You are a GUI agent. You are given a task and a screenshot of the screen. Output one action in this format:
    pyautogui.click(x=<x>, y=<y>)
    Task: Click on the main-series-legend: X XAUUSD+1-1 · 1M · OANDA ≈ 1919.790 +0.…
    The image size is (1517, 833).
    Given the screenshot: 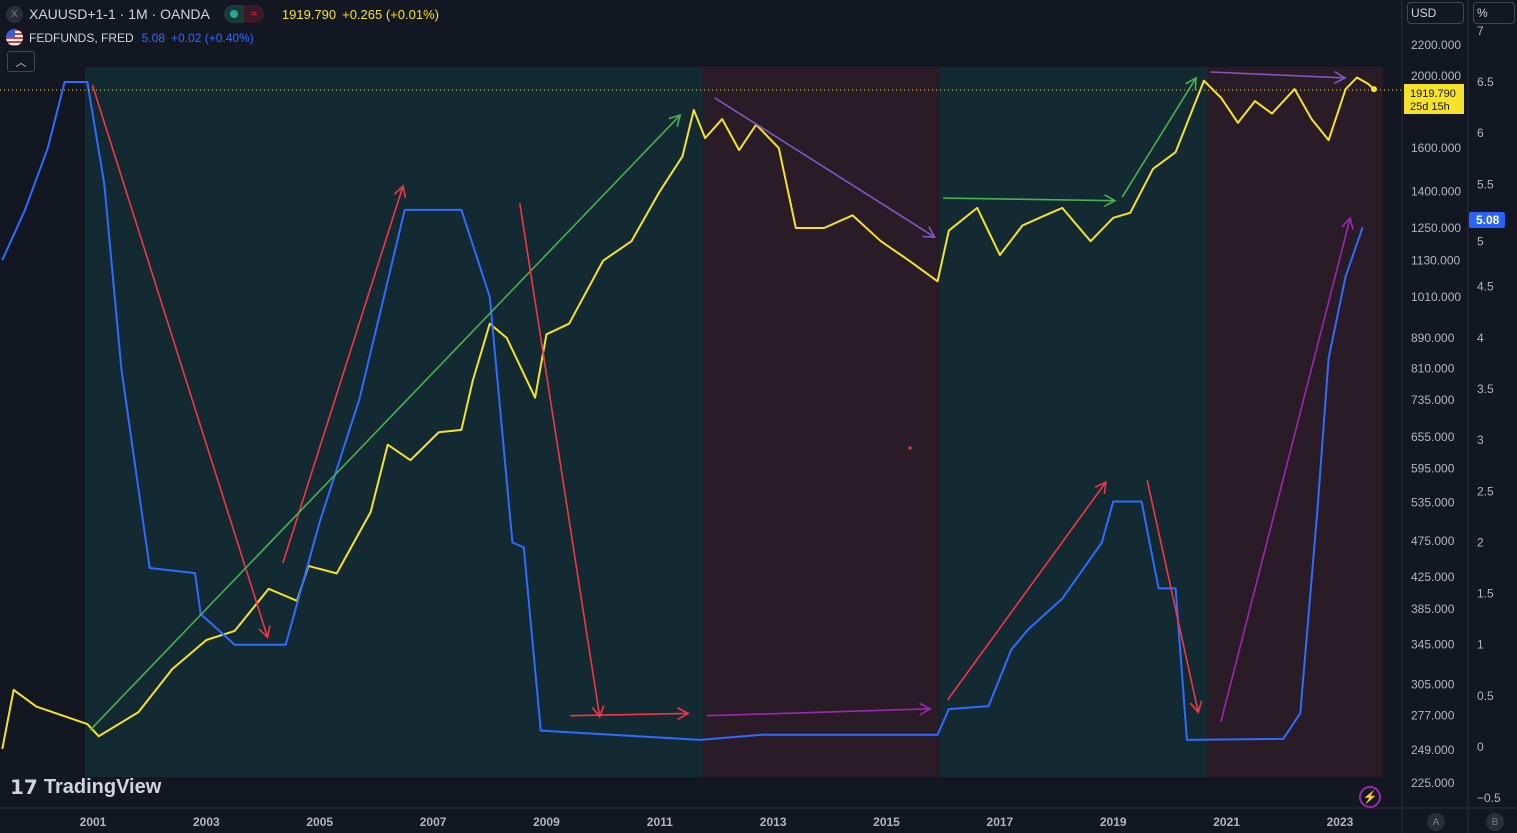 What is the action you would take?
    pyautogui.click(x=222, y=14)
    